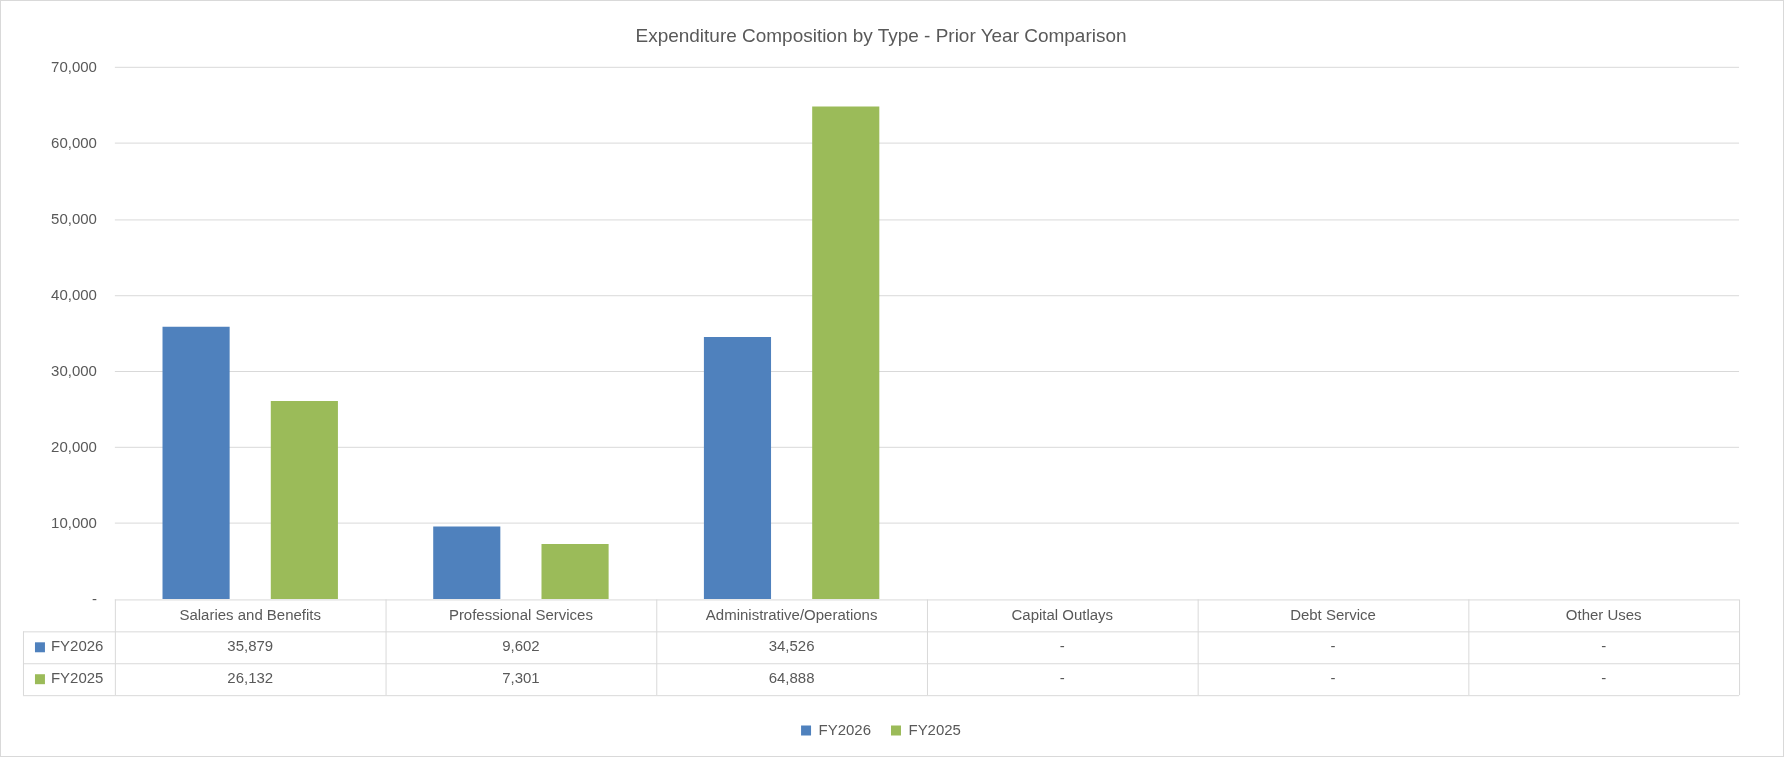  Describe the element at coordinates (77, 678) in the screenshot. I see `text: FY2025` at that location.